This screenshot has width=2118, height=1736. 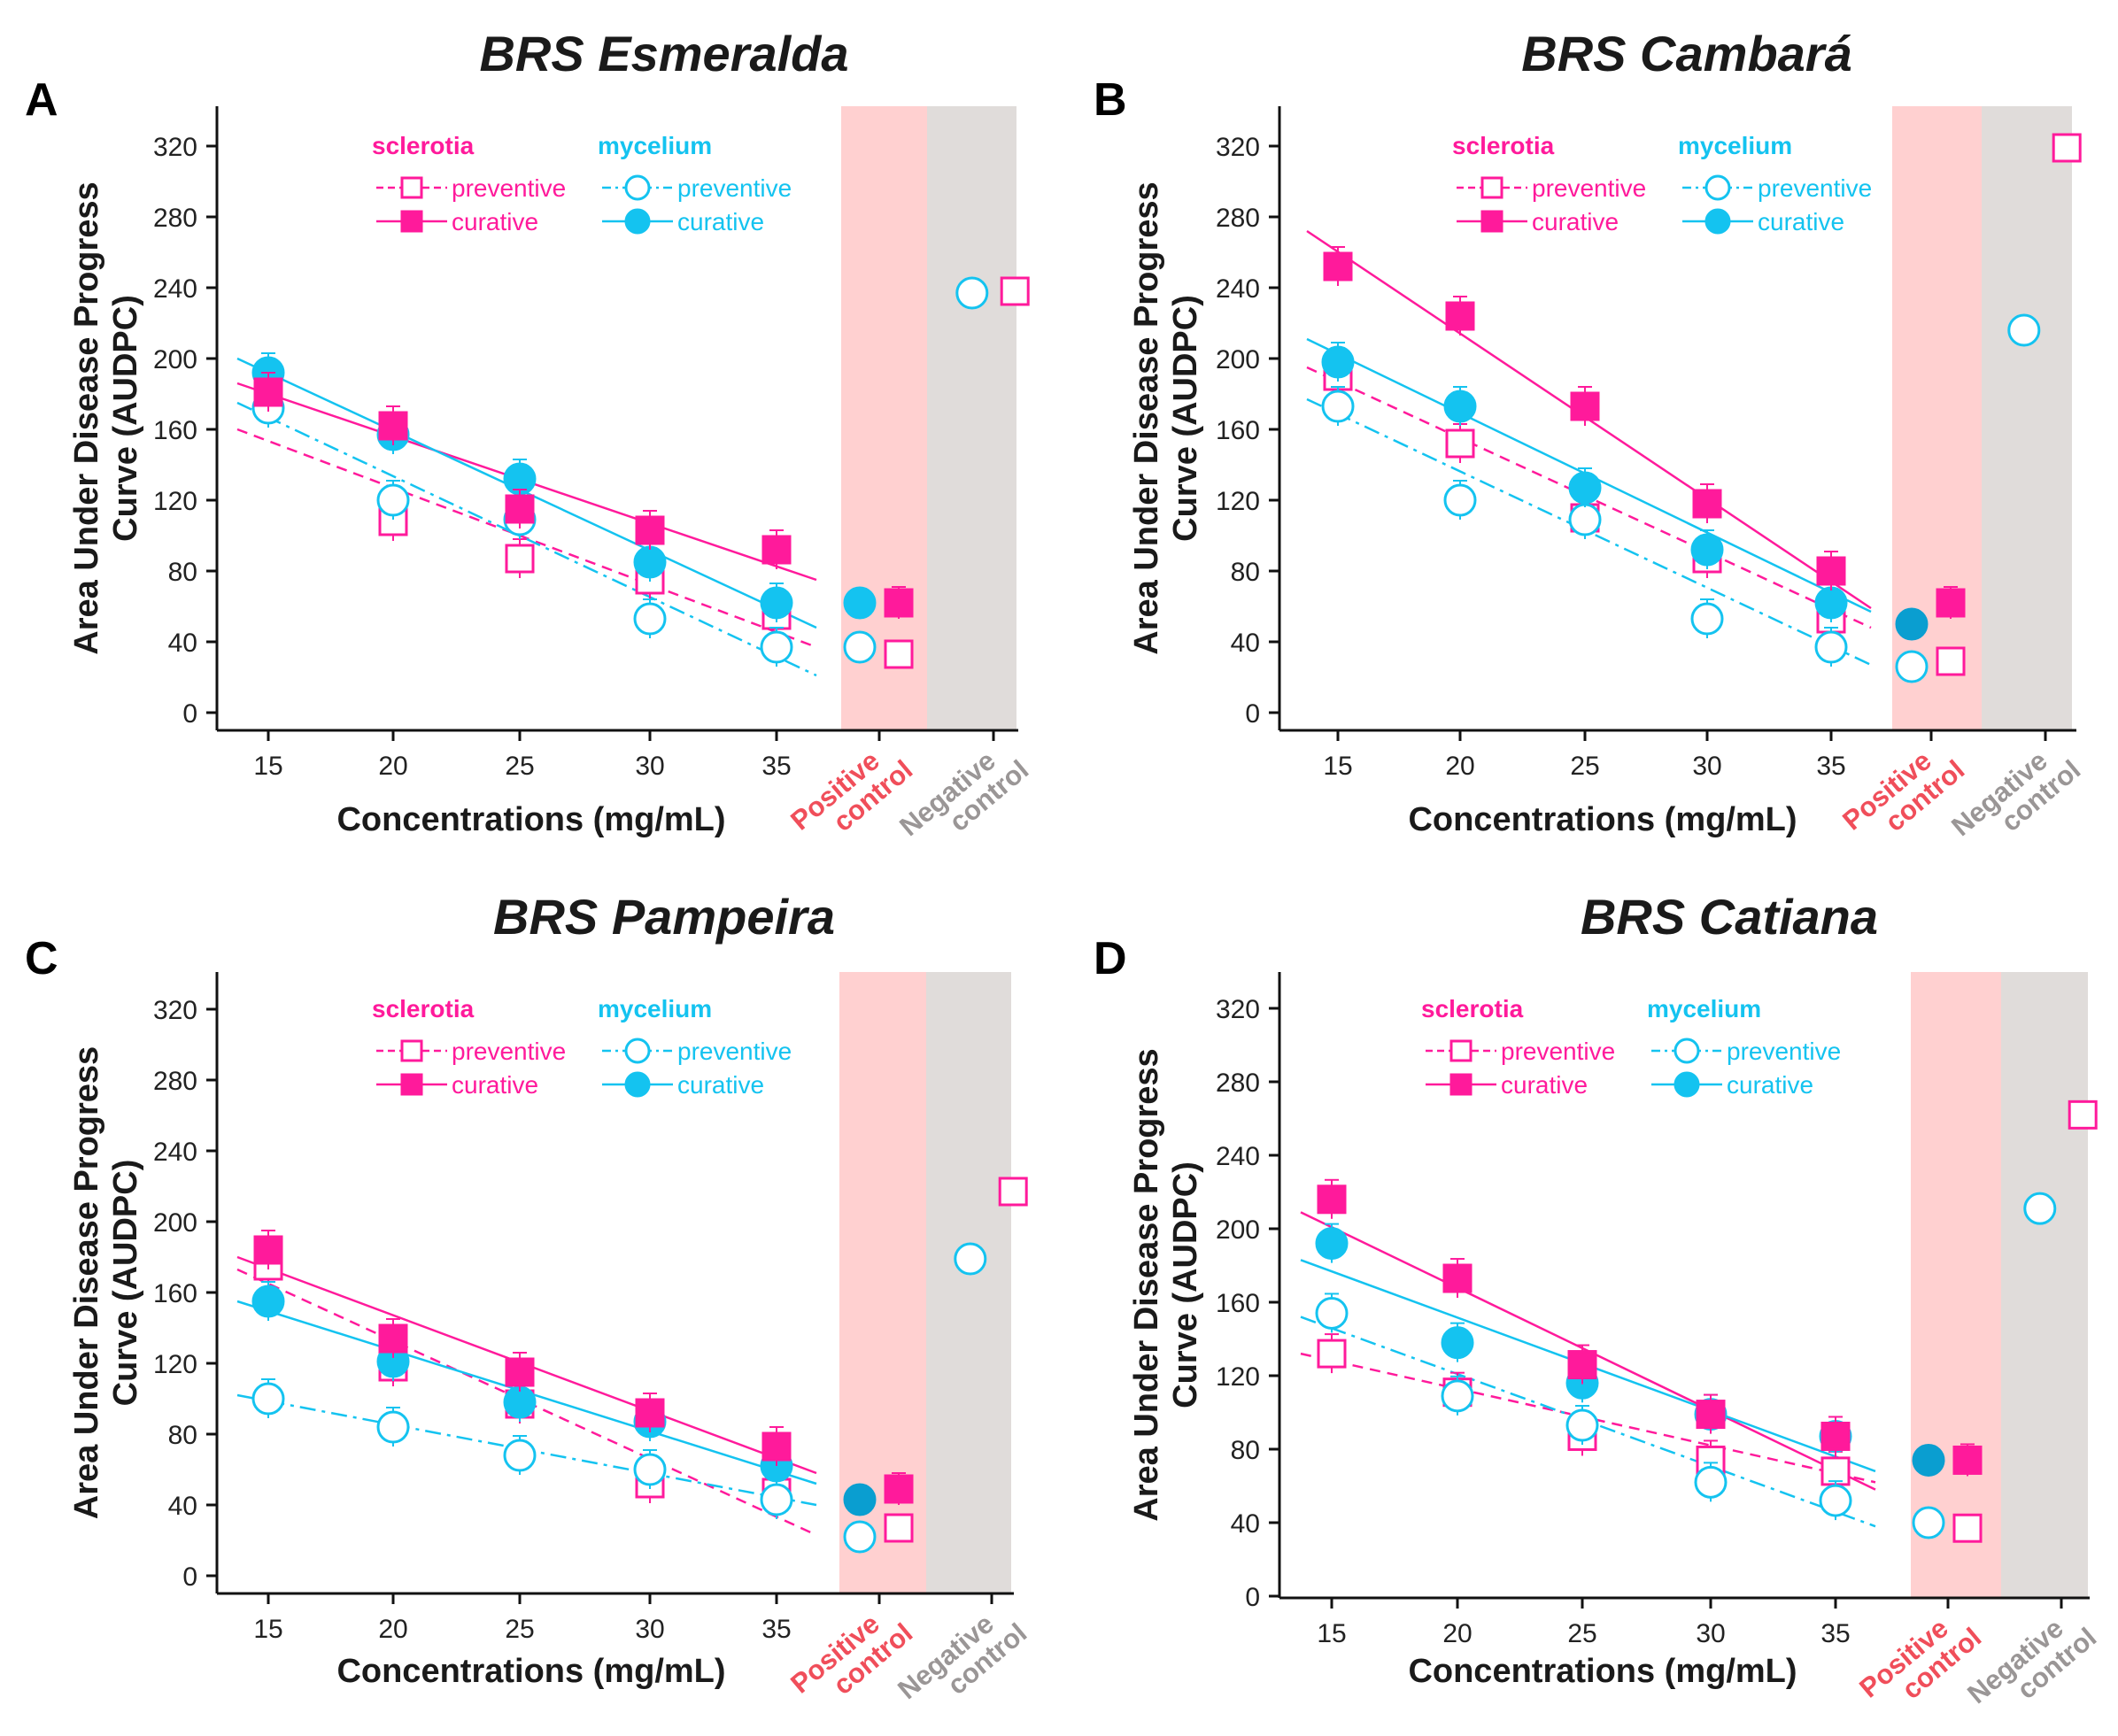 I want to click on y-axis-title-line1: Area Under Disease Progress, so click(x=1147, y=418).